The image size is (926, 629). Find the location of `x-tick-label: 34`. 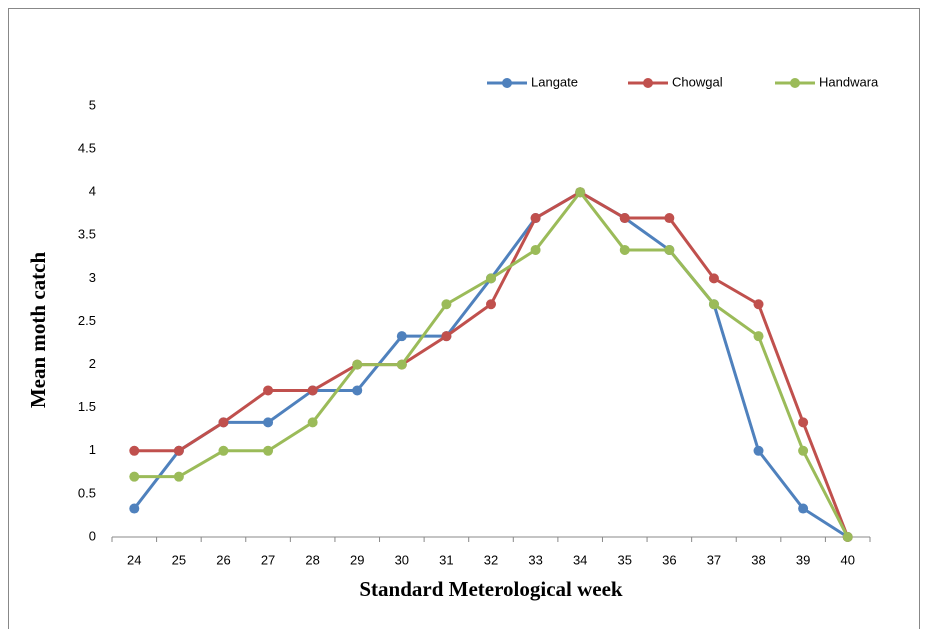

x-tick-label: 34 is located at coordinates (580, 559).